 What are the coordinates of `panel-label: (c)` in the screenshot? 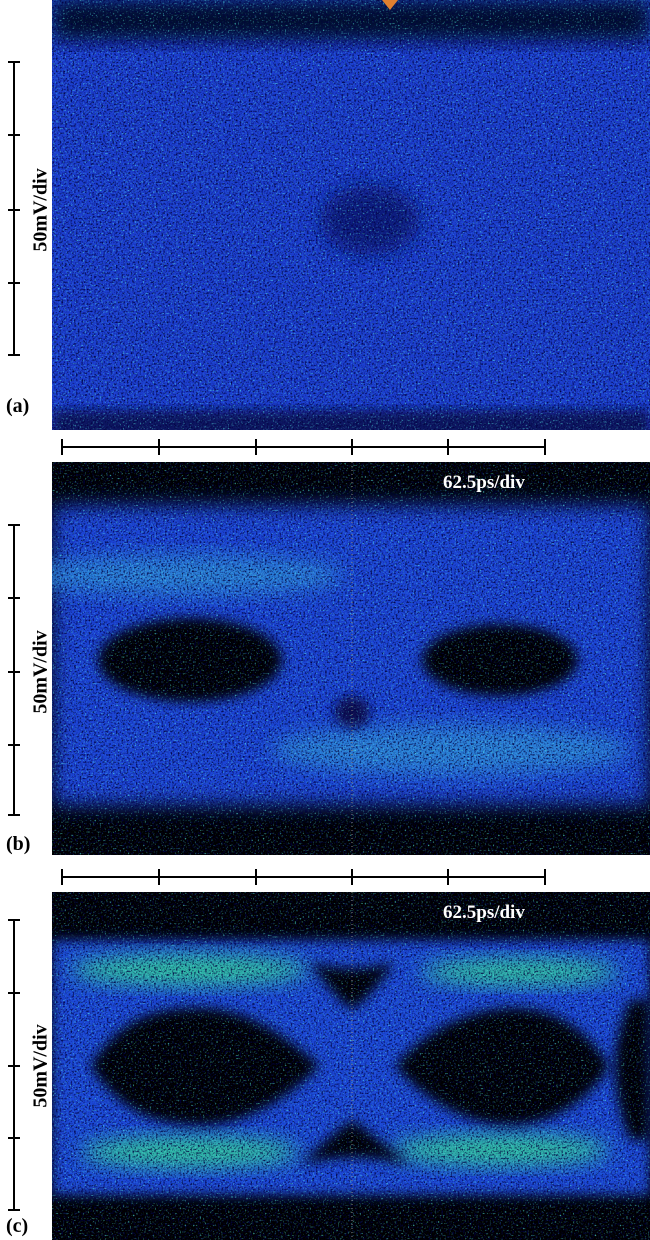 It's located at (17, 1226).